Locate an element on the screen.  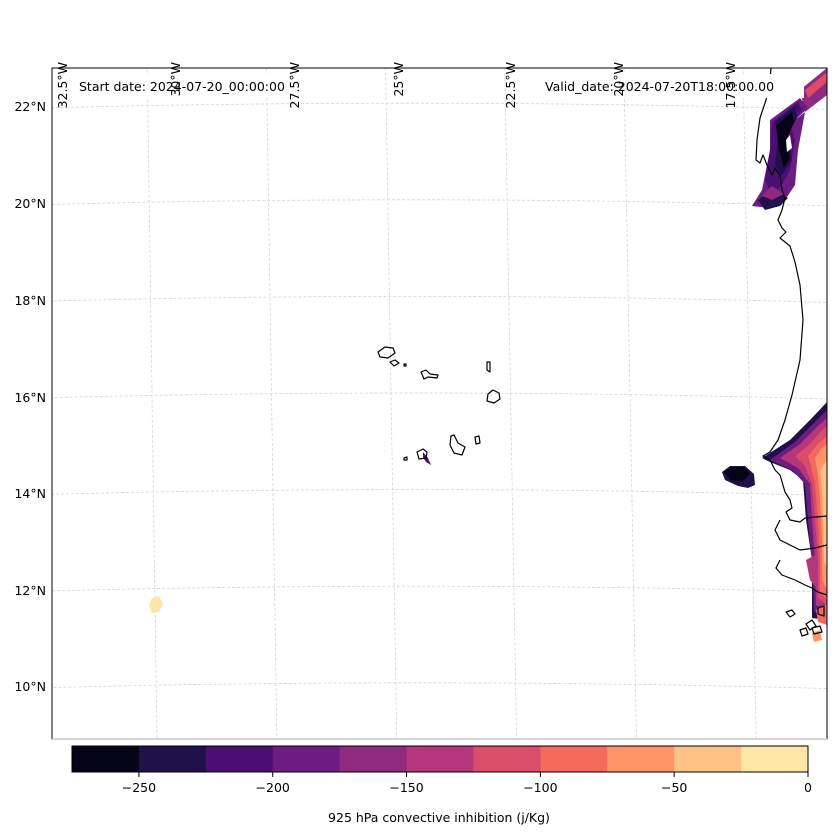
maio is located at coordinates (477, 440).